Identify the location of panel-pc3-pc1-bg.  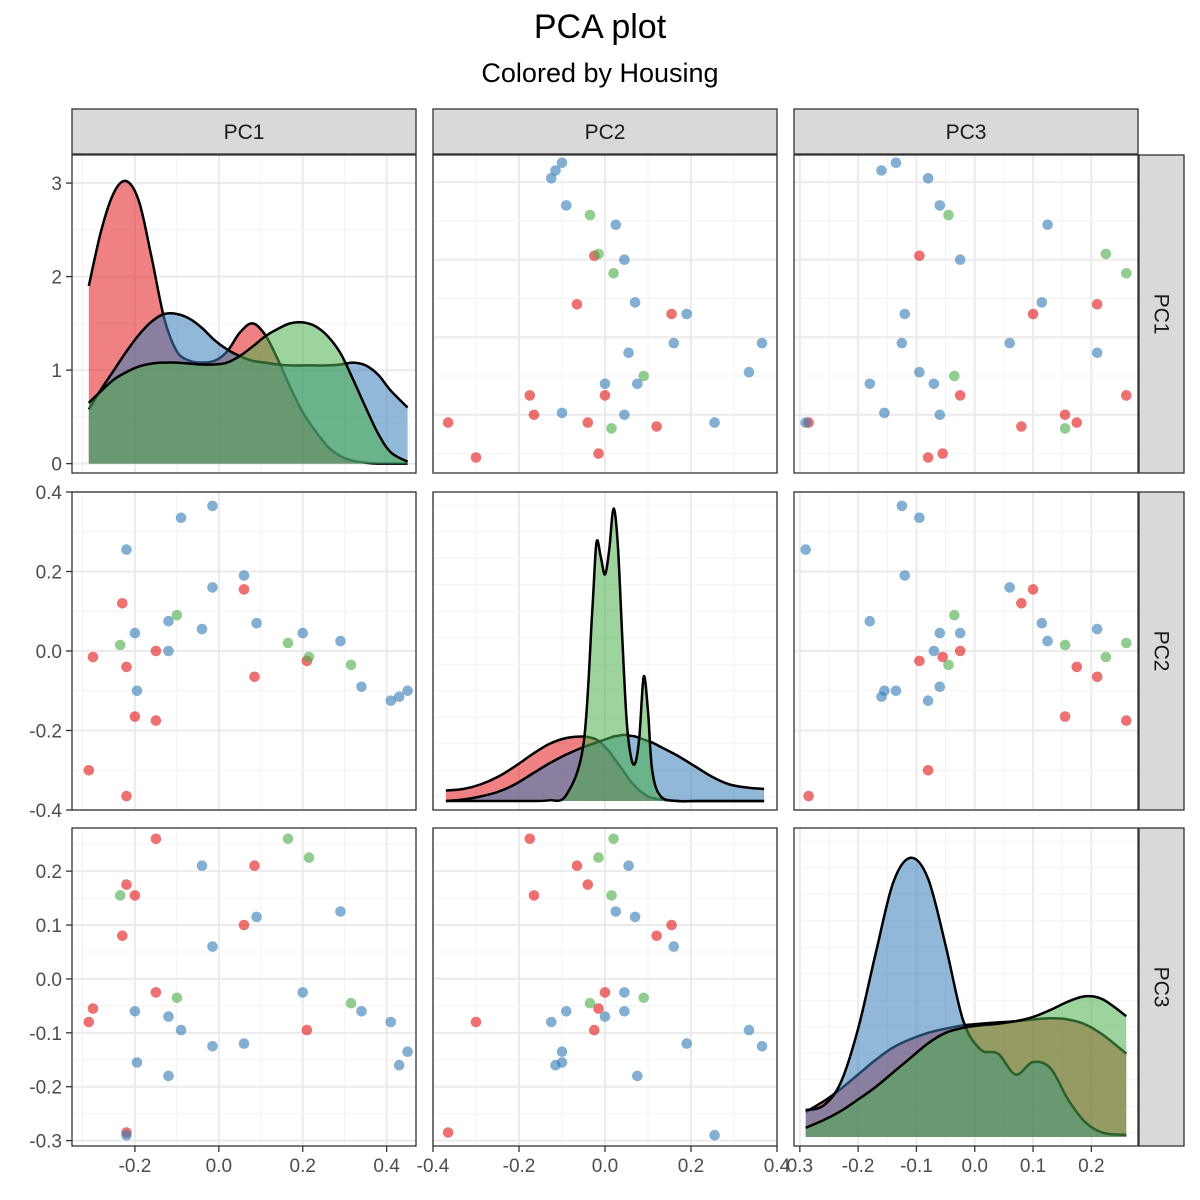
(244, 987).